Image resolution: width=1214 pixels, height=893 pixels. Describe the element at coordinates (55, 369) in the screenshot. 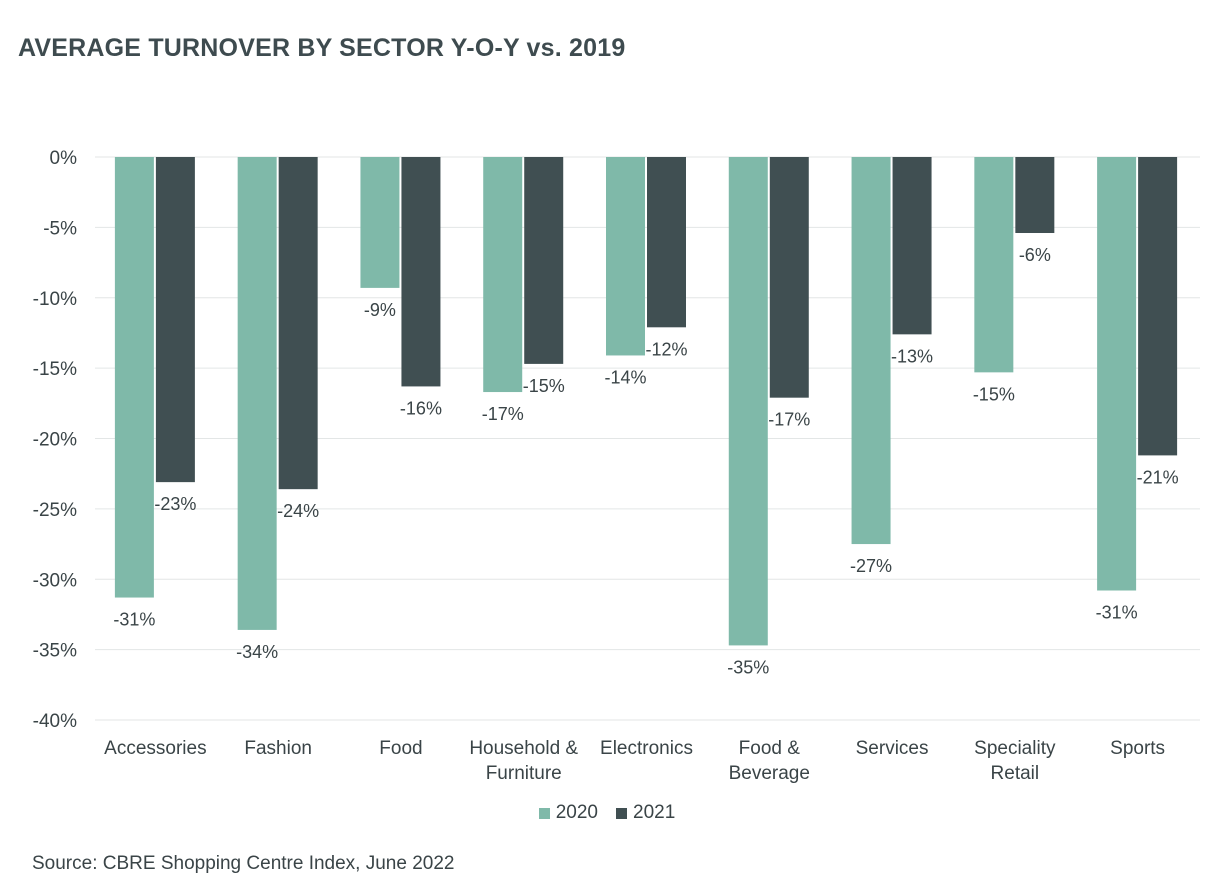

I see `y-tick-label: -15%` at that location.